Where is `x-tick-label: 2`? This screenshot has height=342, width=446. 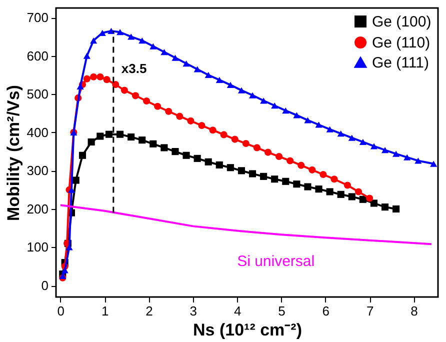 x-tick-label: 2 is located at coordinates (149, 311).